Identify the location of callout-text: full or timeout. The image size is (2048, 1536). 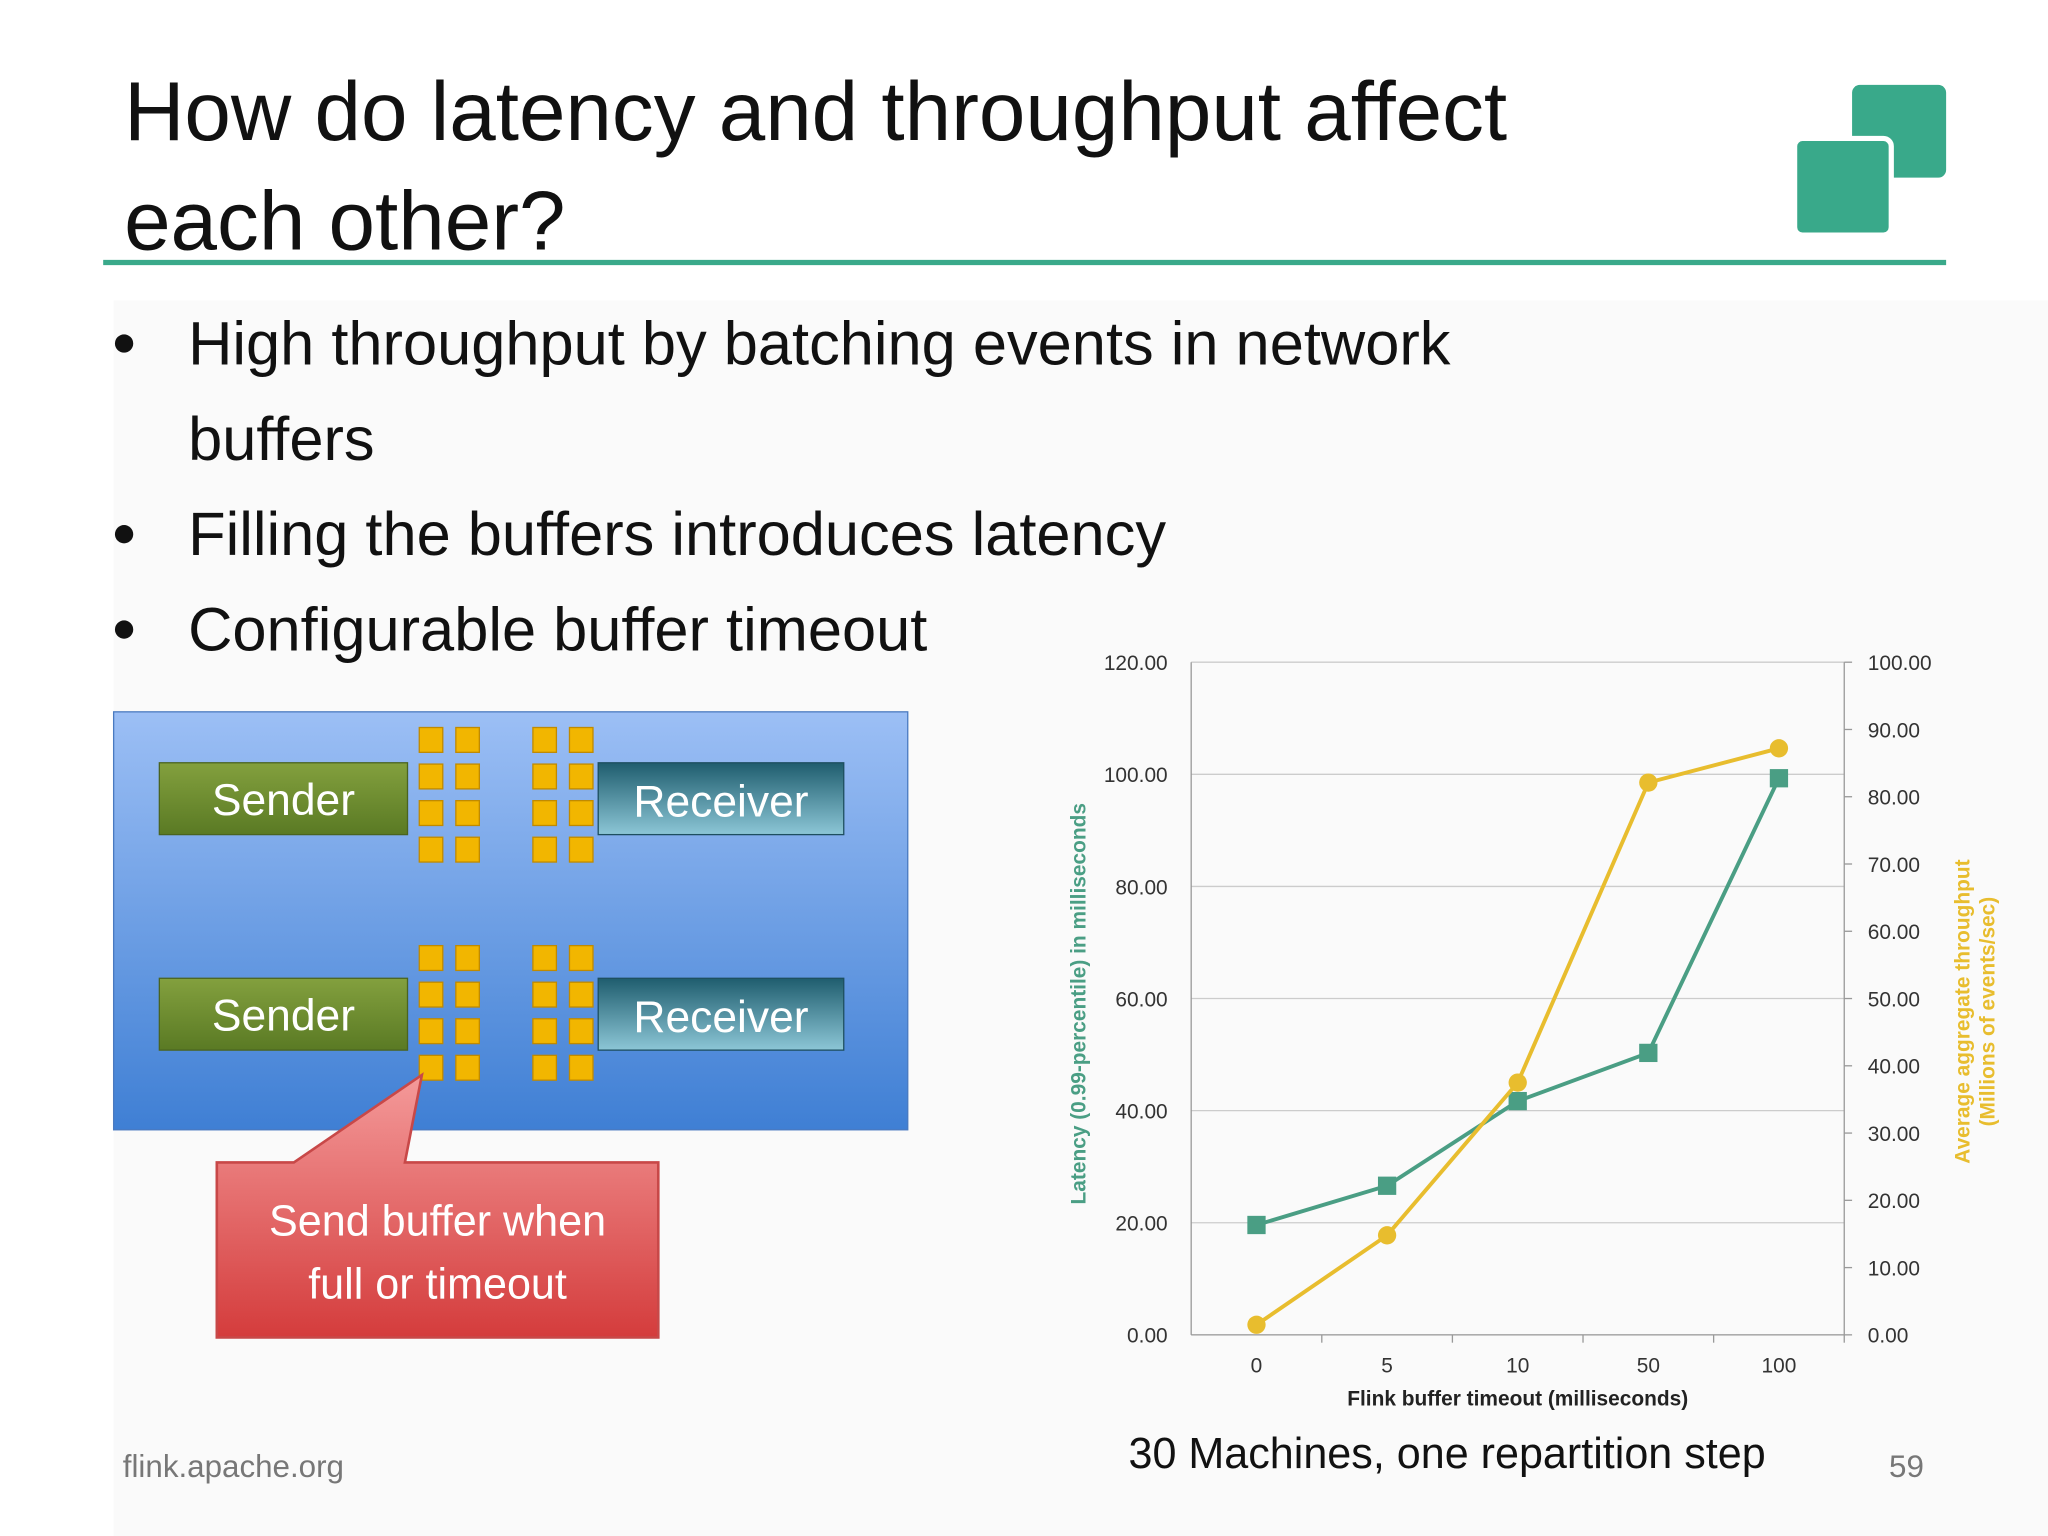
(437, 1284).